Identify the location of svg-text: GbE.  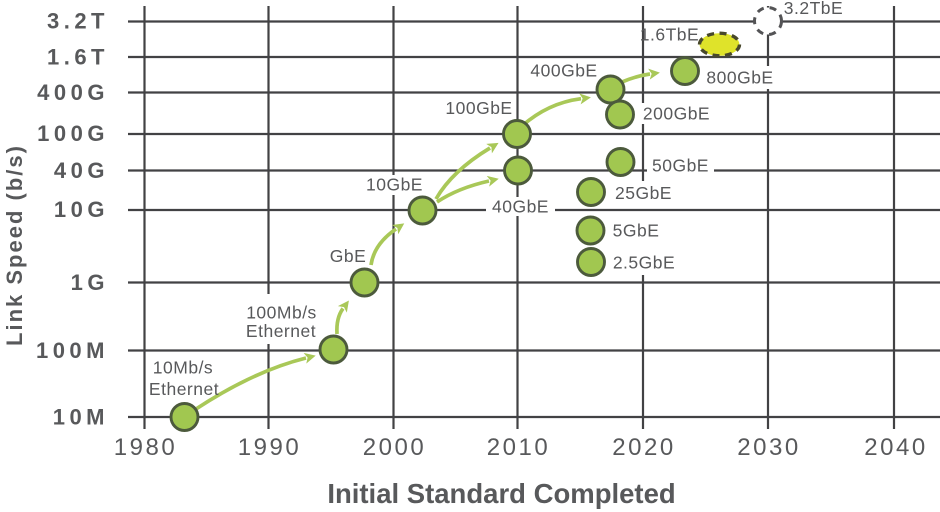
(348, 256).